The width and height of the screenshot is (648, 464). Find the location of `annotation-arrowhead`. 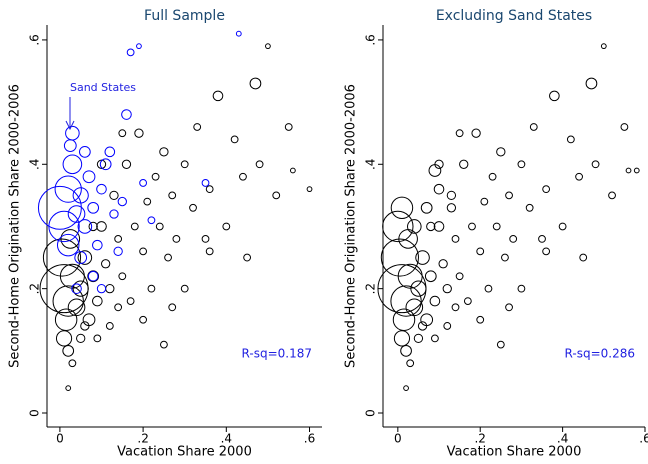

annotation-arrowhead is located at coordinates (70, 125).